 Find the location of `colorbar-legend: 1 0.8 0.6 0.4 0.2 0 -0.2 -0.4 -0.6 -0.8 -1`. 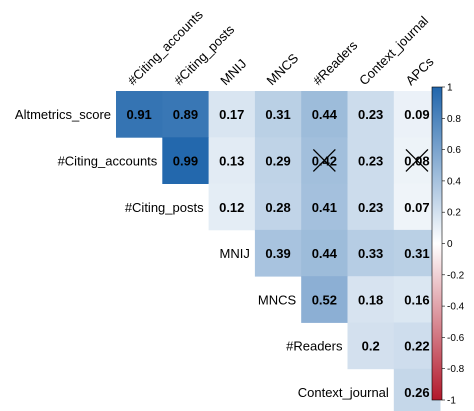

colorbar-legend: 1 0.8 0.6 0.4 0.2 0 -0.2 -0.4 -0.6 -0.8 -1 is located at coordinates (448, 245).